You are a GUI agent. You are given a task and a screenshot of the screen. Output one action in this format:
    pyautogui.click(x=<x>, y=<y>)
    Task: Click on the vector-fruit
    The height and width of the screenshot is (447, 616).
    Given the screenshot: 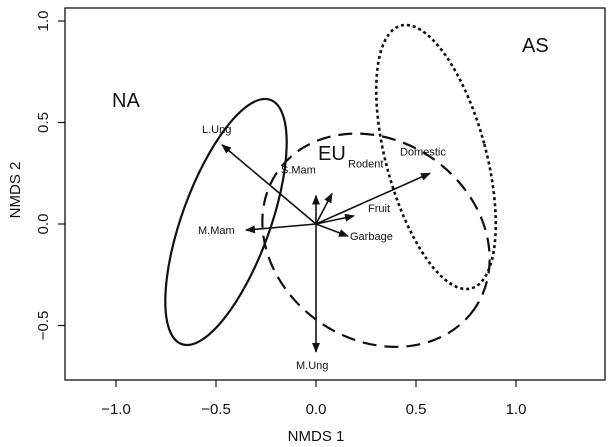 What is the action you would take?
    pyautogui.click(x=335, y=219)
    